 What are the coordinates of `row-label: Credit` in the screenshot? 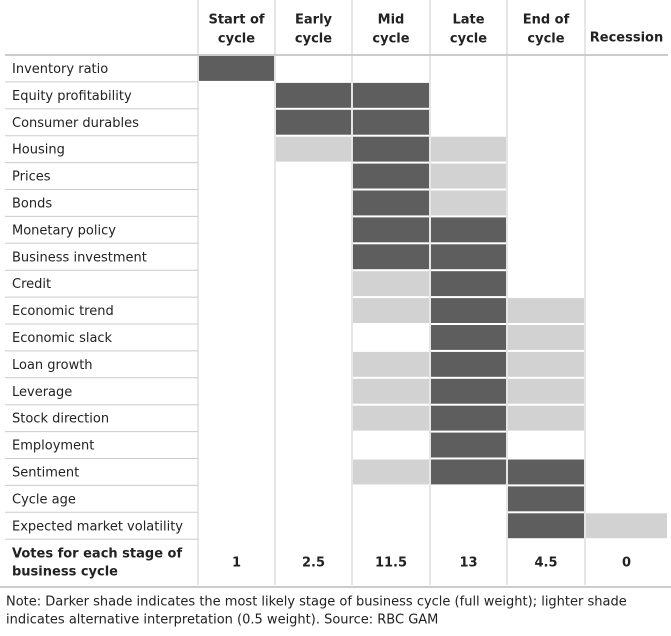 It's located at (31, 284).